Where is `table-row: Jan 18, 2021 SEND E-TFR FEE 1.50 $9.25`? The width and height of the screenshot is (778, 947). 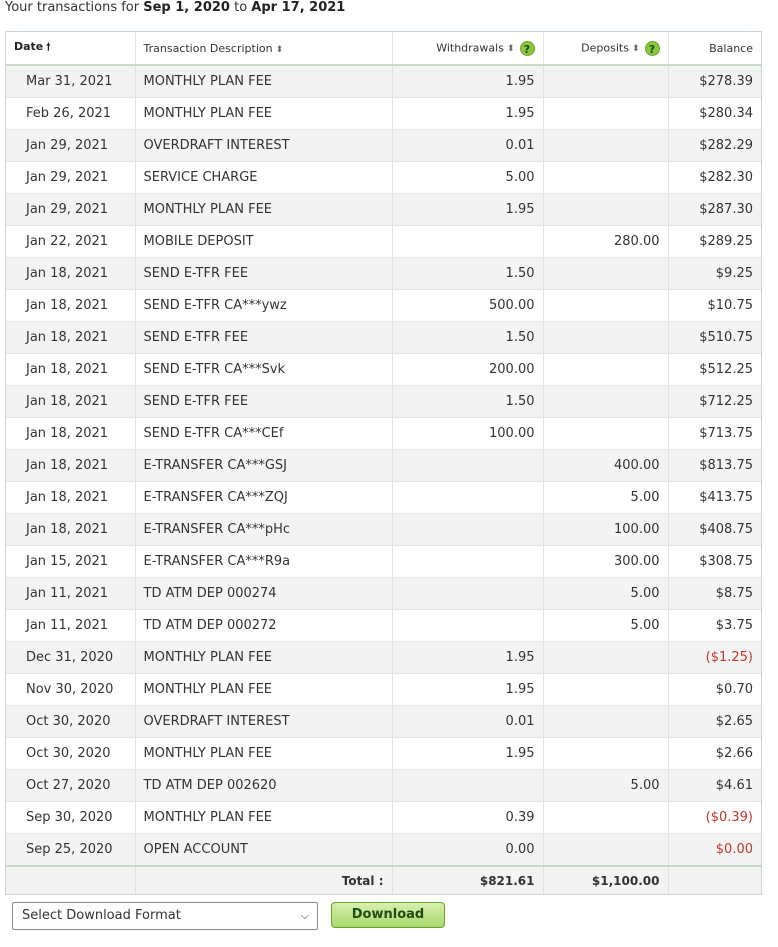 table-row: Jan 18, 2021 SEND E-TFR FEE 1.50 $9.25 is located at coordinates (383, 273).